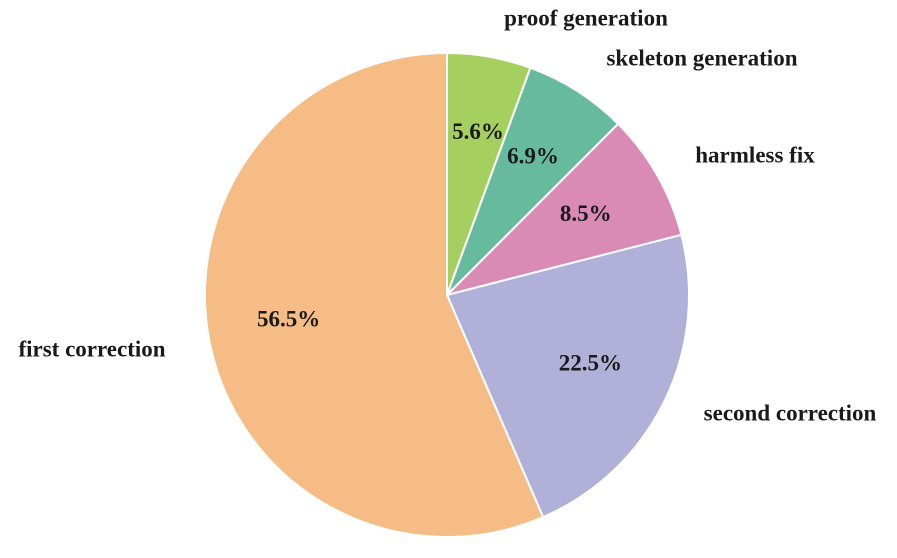  I want to click on percent-label-second-correction: 22.5%, so click(590, 363).